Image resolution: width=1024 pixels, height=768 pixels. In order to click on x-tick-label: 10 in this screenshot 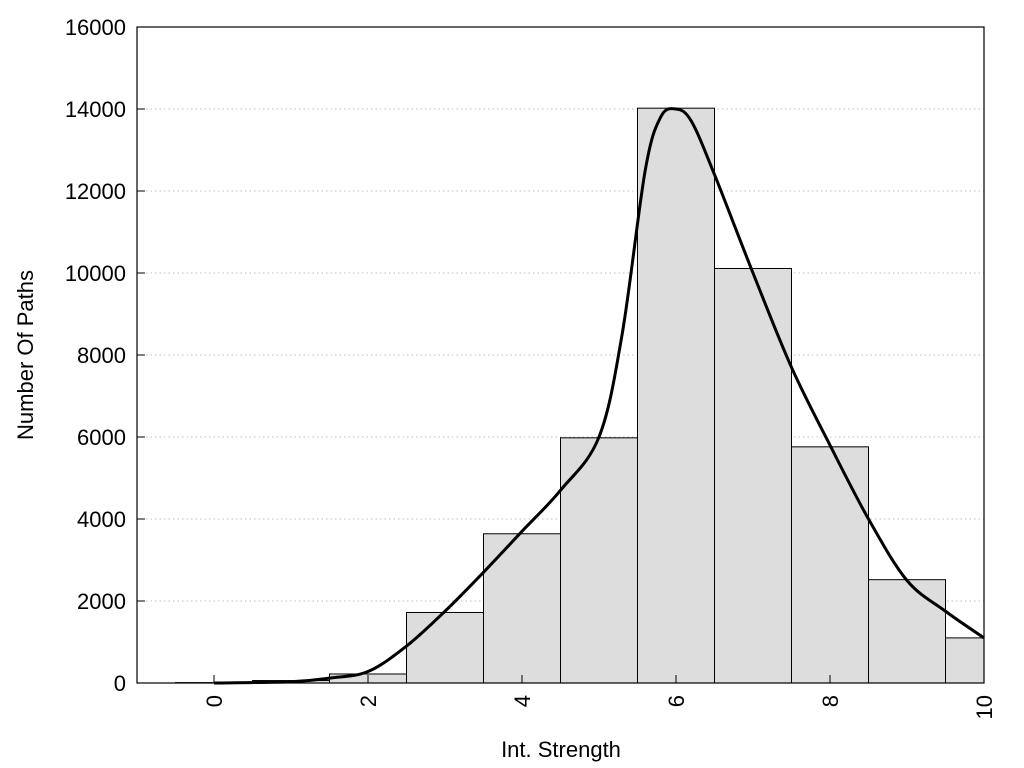, I will do `click(984, 707)`.